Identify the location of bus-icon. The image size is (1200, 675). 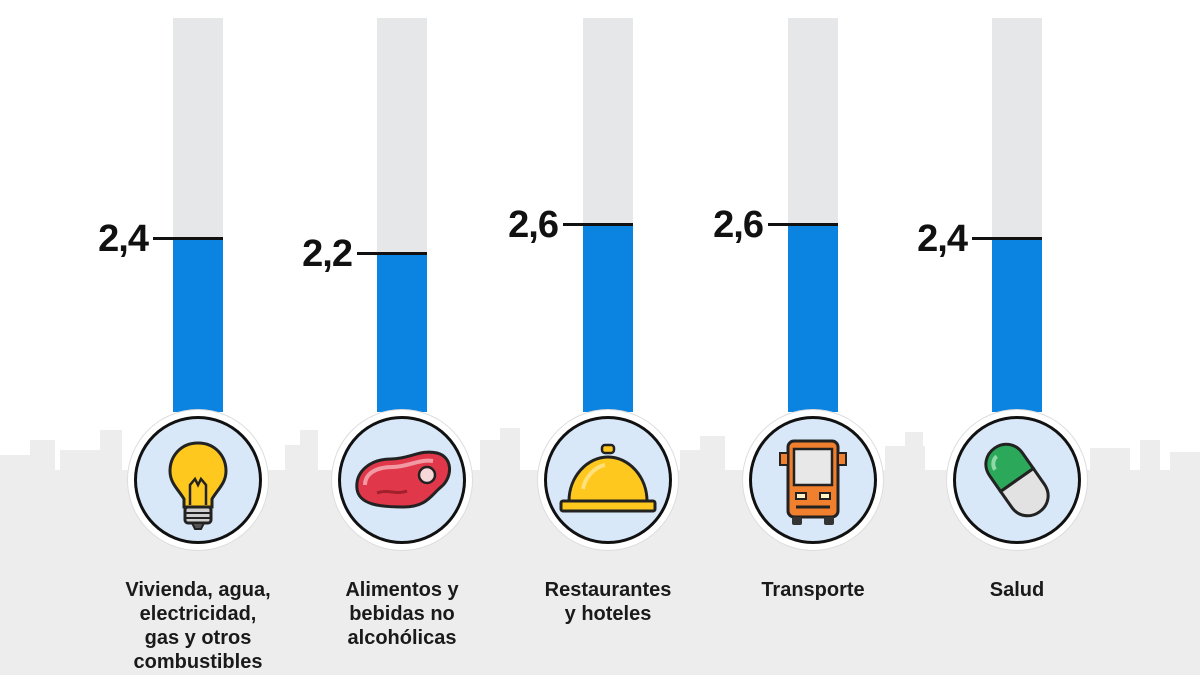
(813, 480).